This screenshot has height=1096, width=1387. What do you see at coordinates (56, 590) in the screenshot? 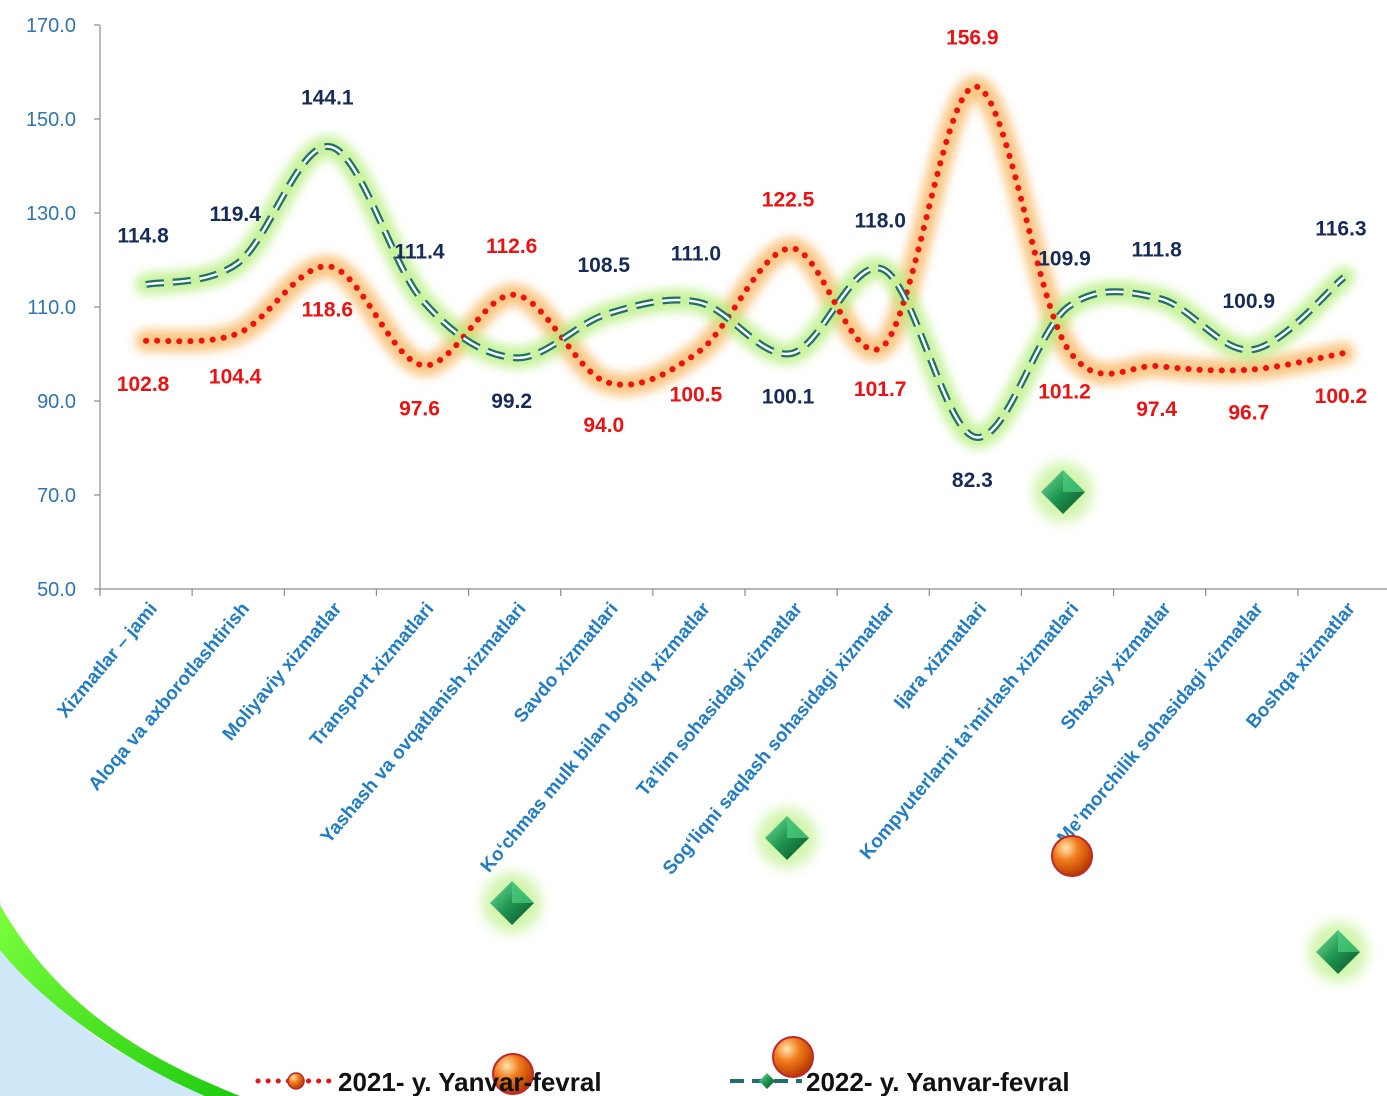
I see `y-tick-label: 50.0` at bounding box center [56, 590].